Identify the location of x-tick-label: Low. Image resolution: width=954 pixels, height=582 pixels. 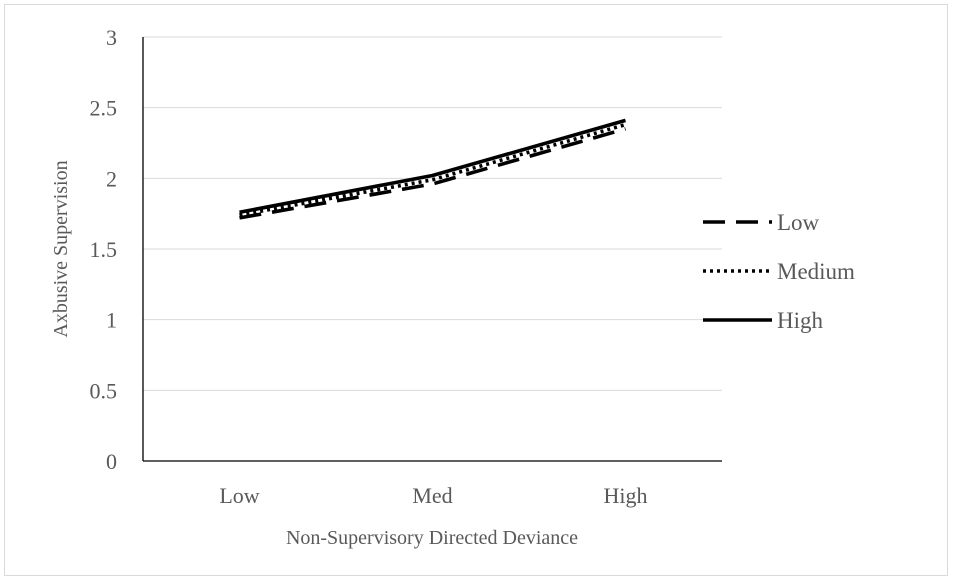
(239, 495).